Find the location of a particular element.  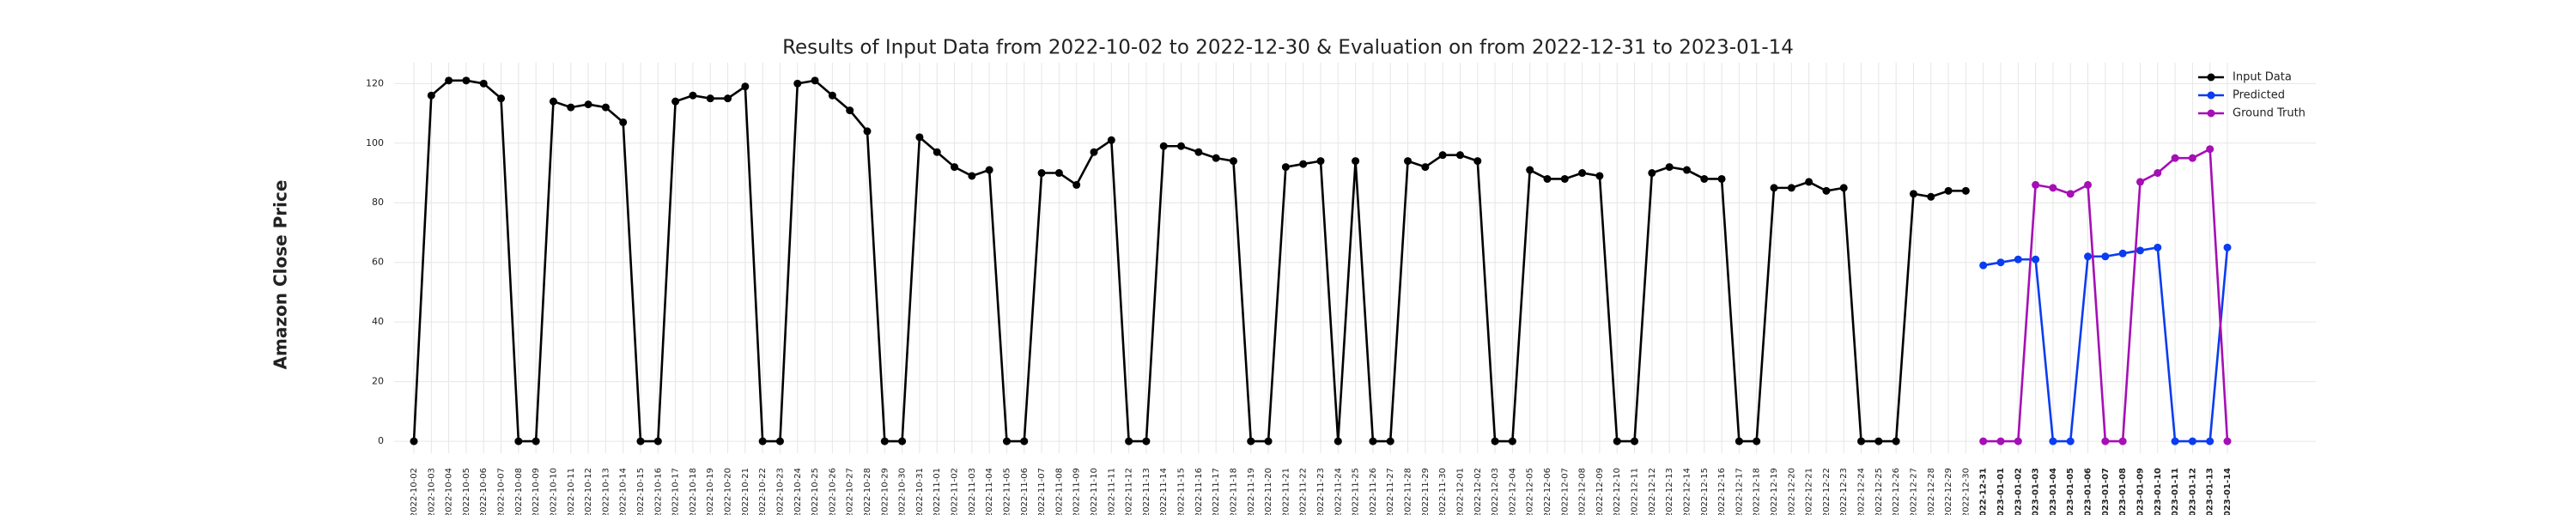

x-tick-label: 2022-12-03 is located at coordinates (1495, 491).